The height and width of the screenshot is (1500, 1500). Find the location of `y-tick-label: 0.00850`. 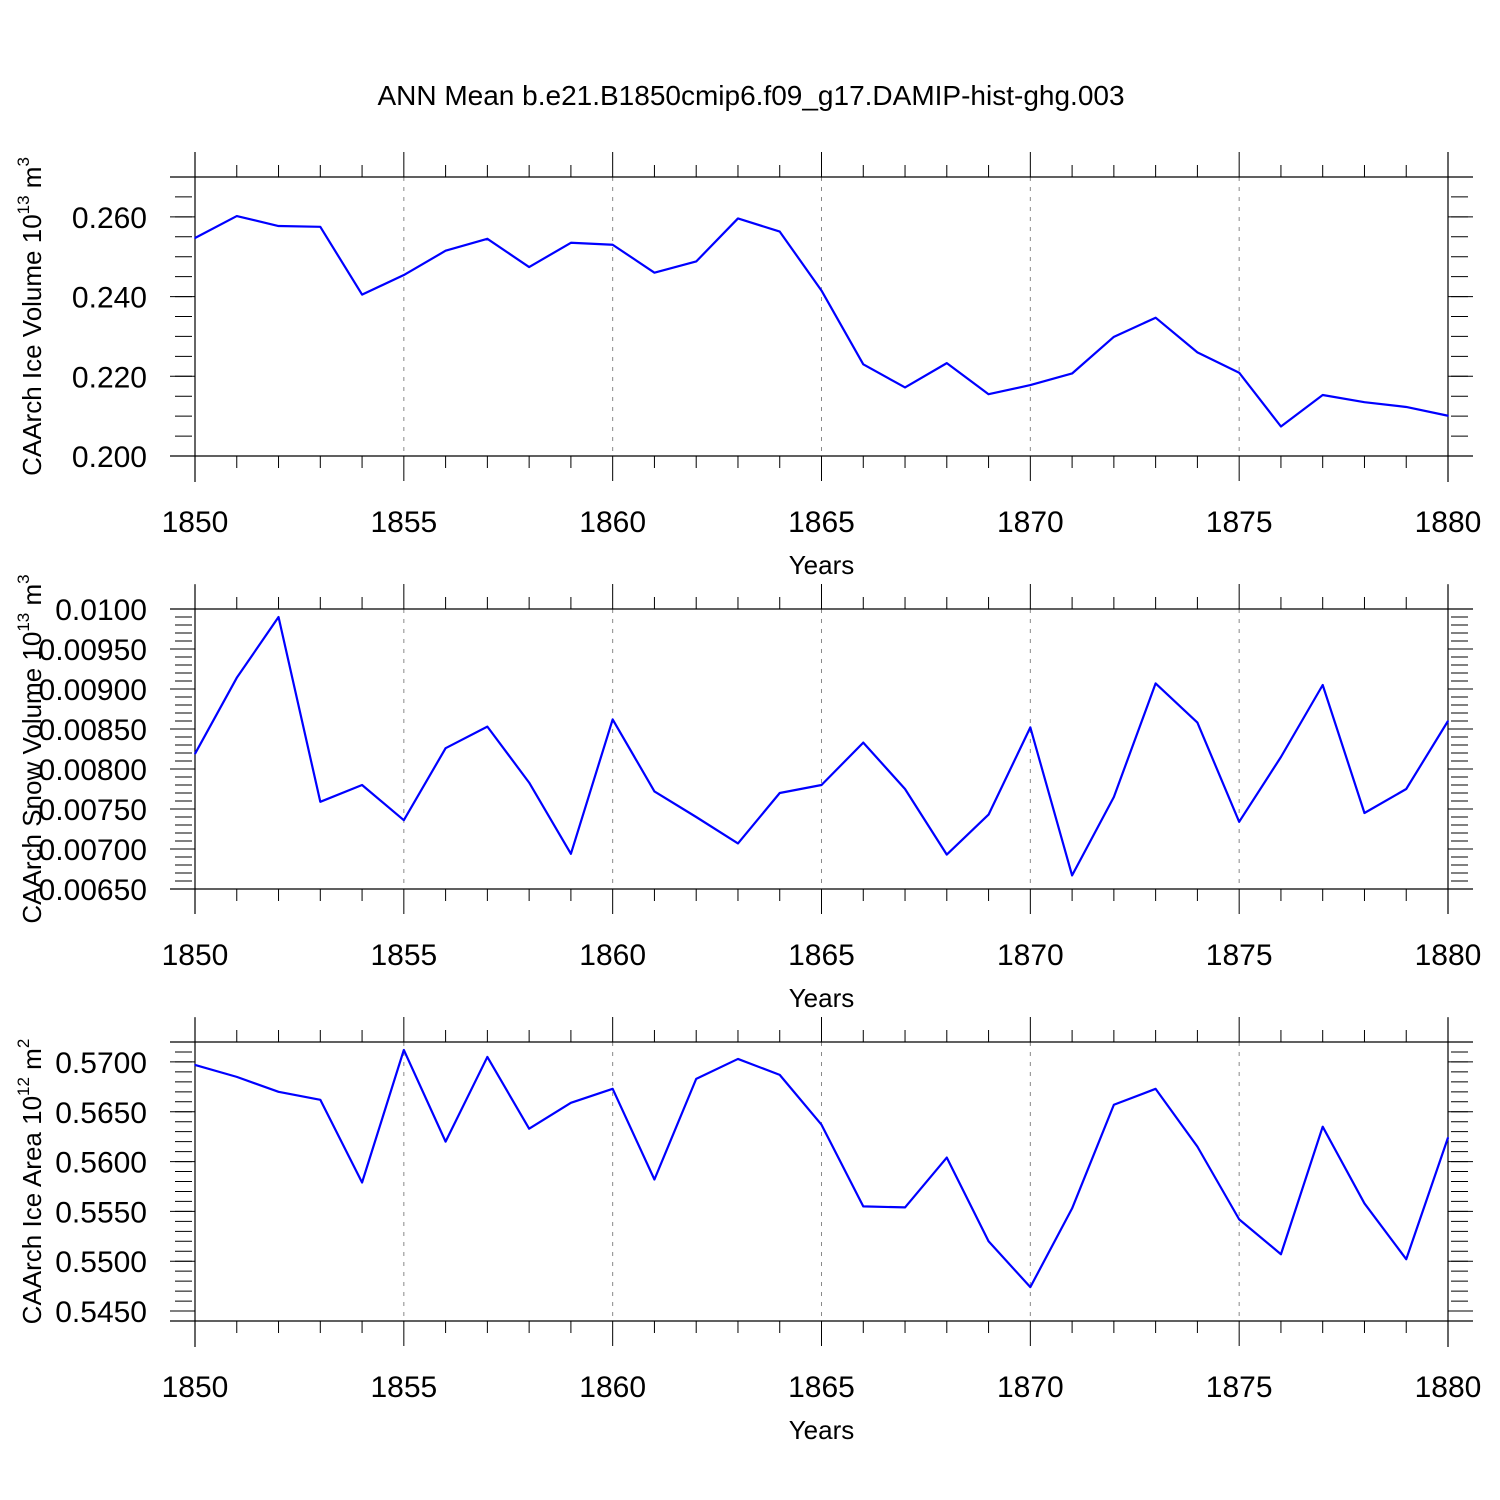

y-tick-label: 0.00850 is located at coordinates (93, 730).